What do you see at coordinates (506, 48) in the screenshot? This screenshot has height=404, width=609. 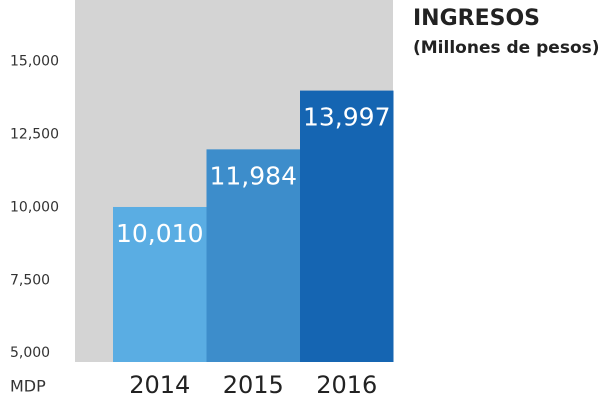 I see `chart-subtitle: (Millones de pesos)` at bounding box center [506, 48].